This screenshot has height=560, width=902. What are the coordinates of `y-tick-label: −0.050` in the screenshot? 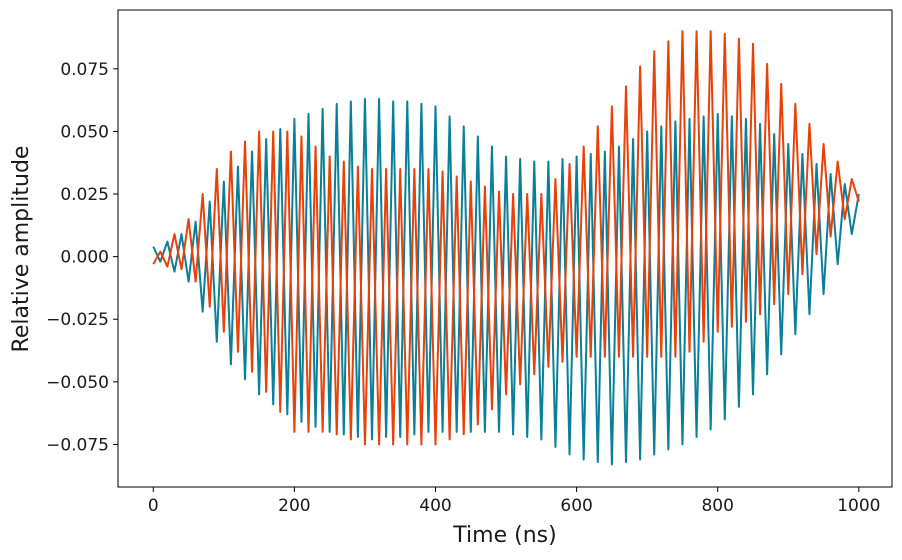 It's located at (77, 383).